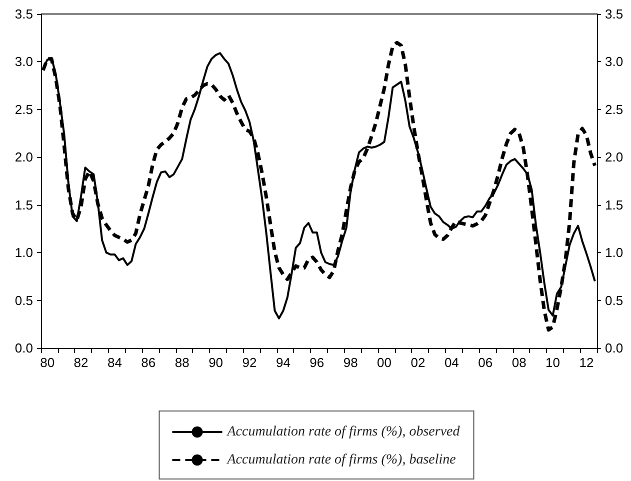 Image resolution: width=631 pixels, height=481 pixels. I want to click on x-tick-label: 86, so click(148, 362).